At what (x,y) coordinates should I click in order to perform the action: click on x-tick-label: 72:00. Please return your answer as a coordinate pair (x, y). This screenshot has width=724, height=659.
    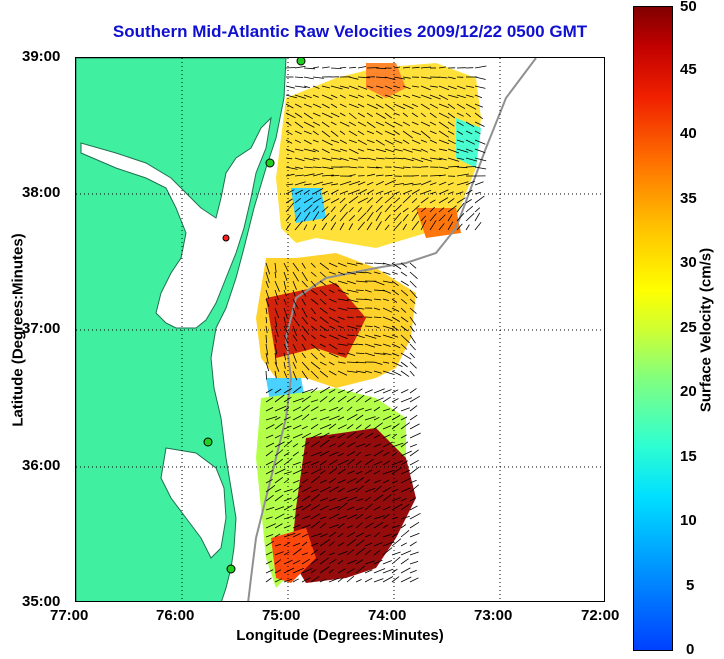
    Looking at the image, I should click on (600, 615).